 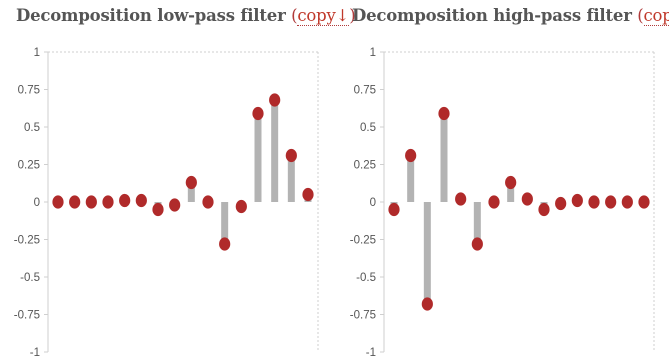 I want to click on download-arrow-icon: ↓, so click(x=342, y=15).